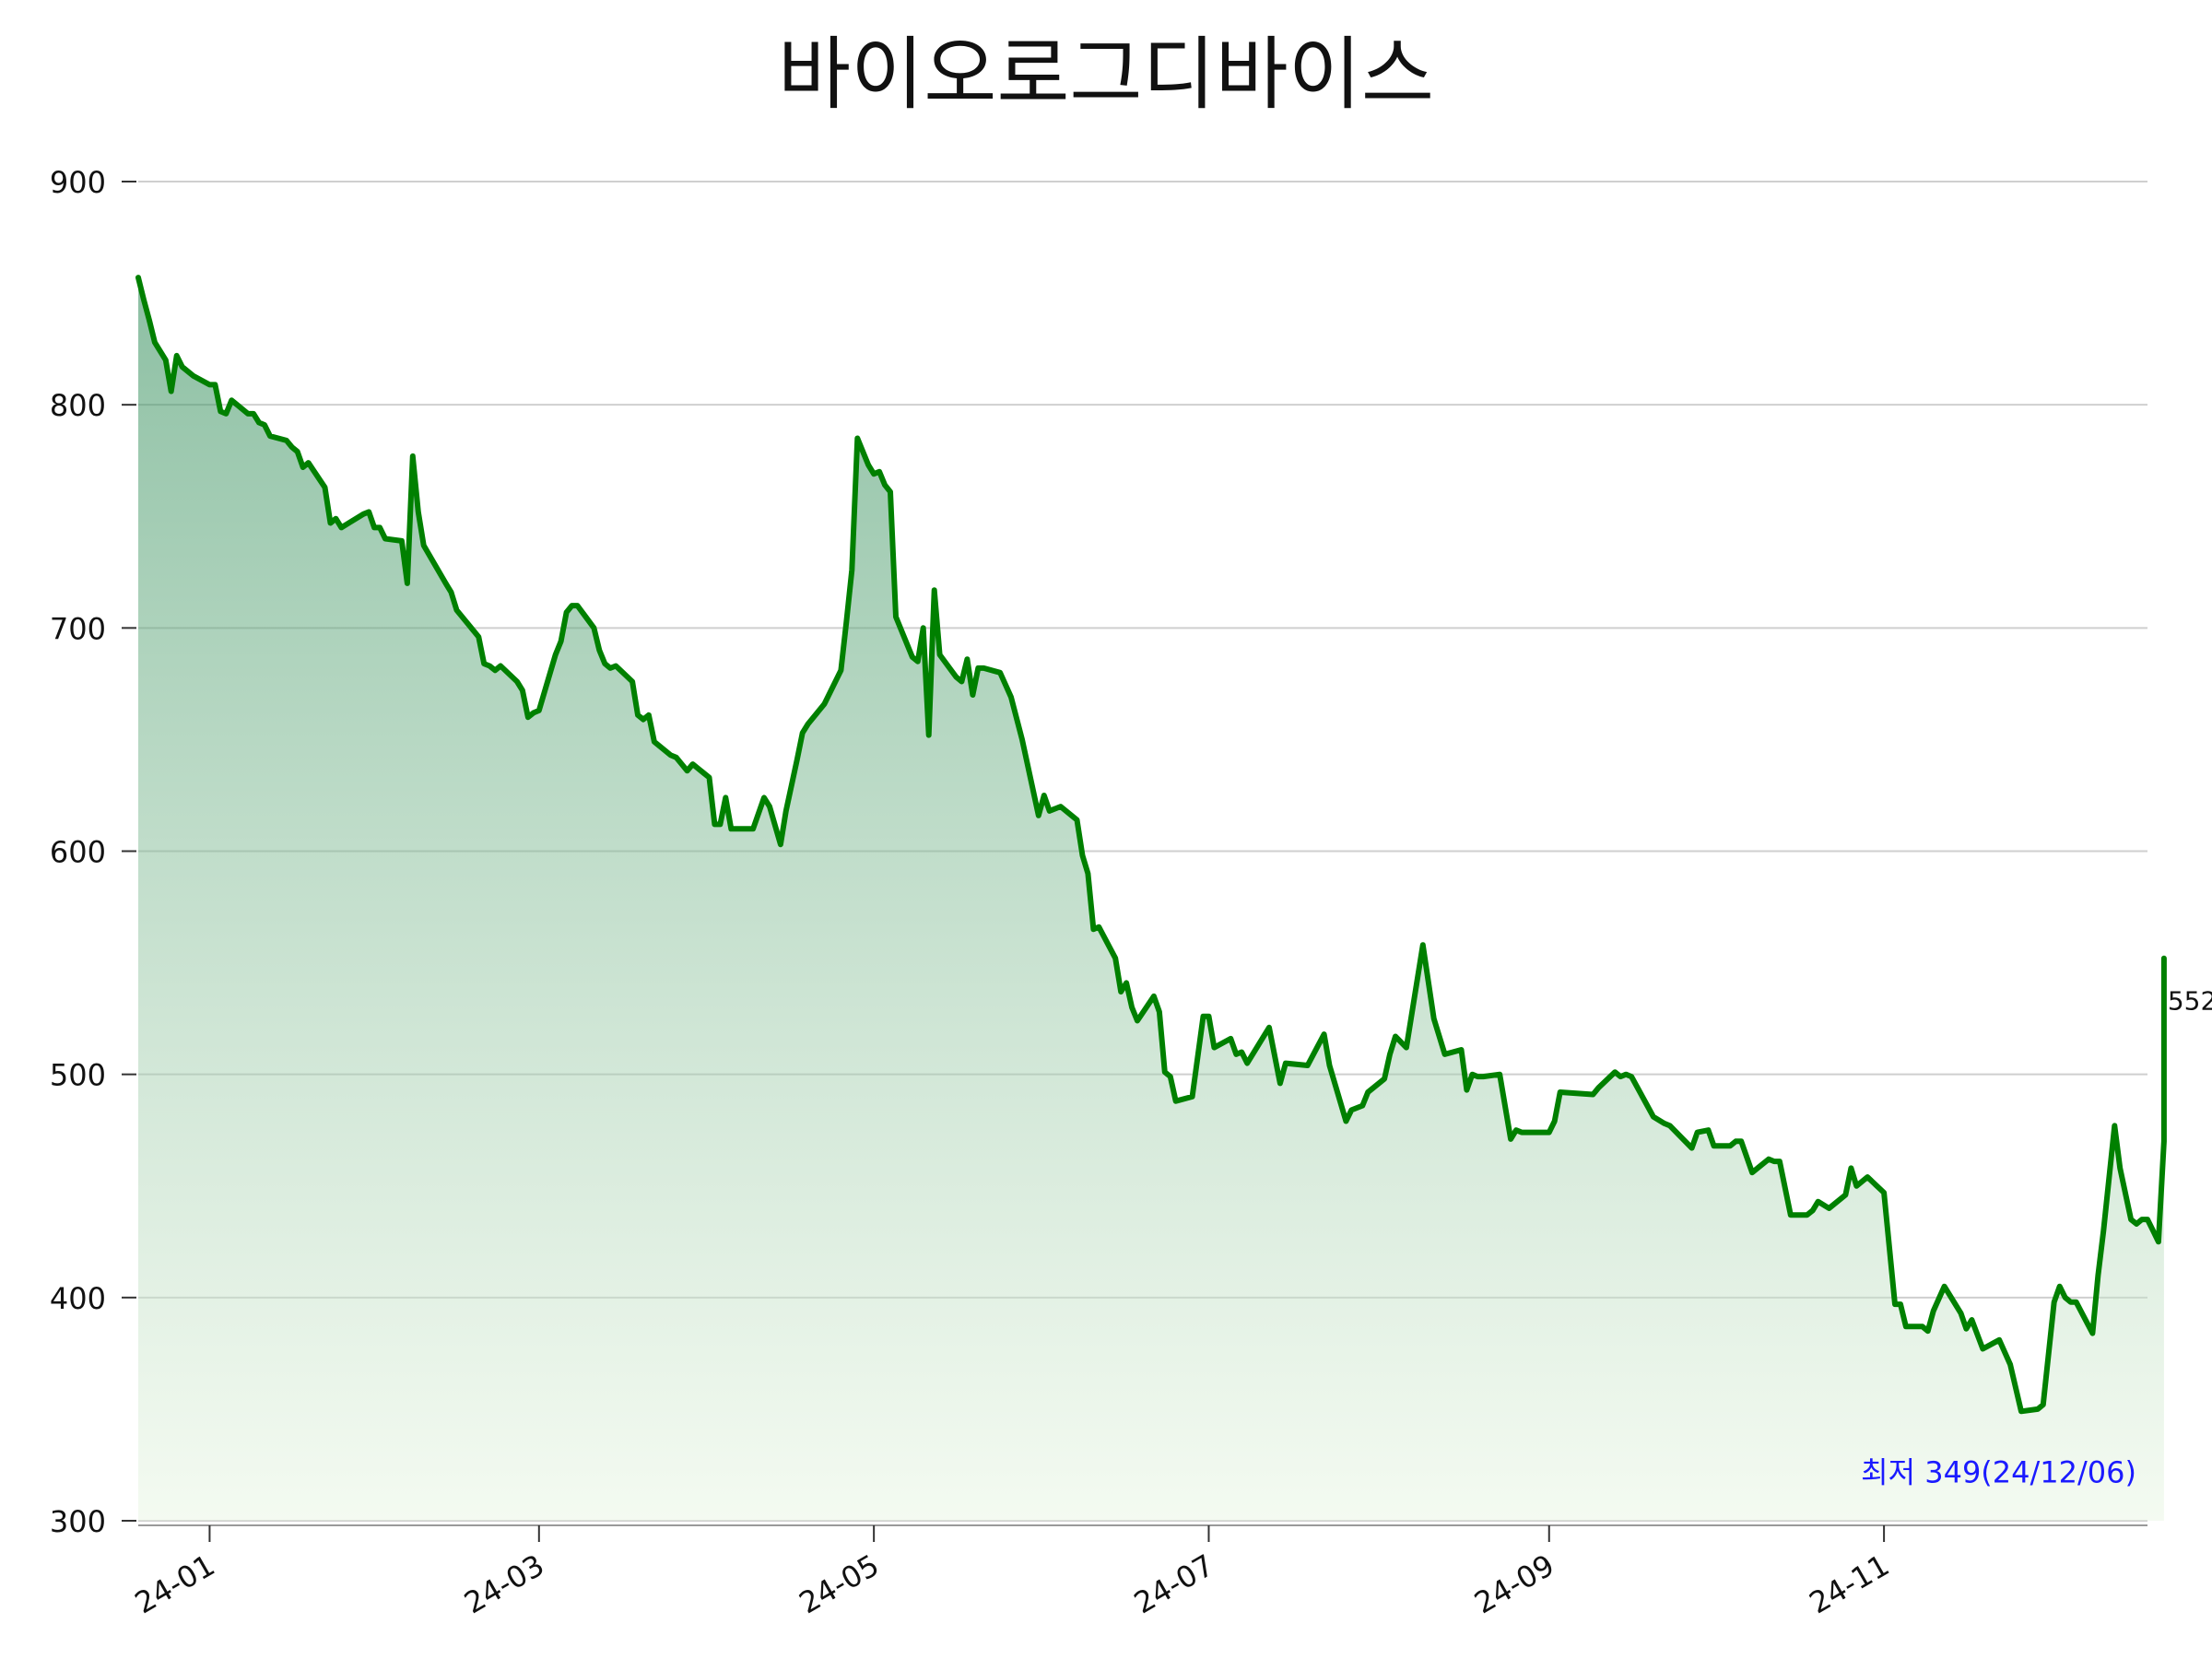 Image resolution: width=2212 pixels, height=1659 pixels. Describe the element at coordinates (2190, 1001) in the screenshot. I see `last-price-label: 552` at that location.